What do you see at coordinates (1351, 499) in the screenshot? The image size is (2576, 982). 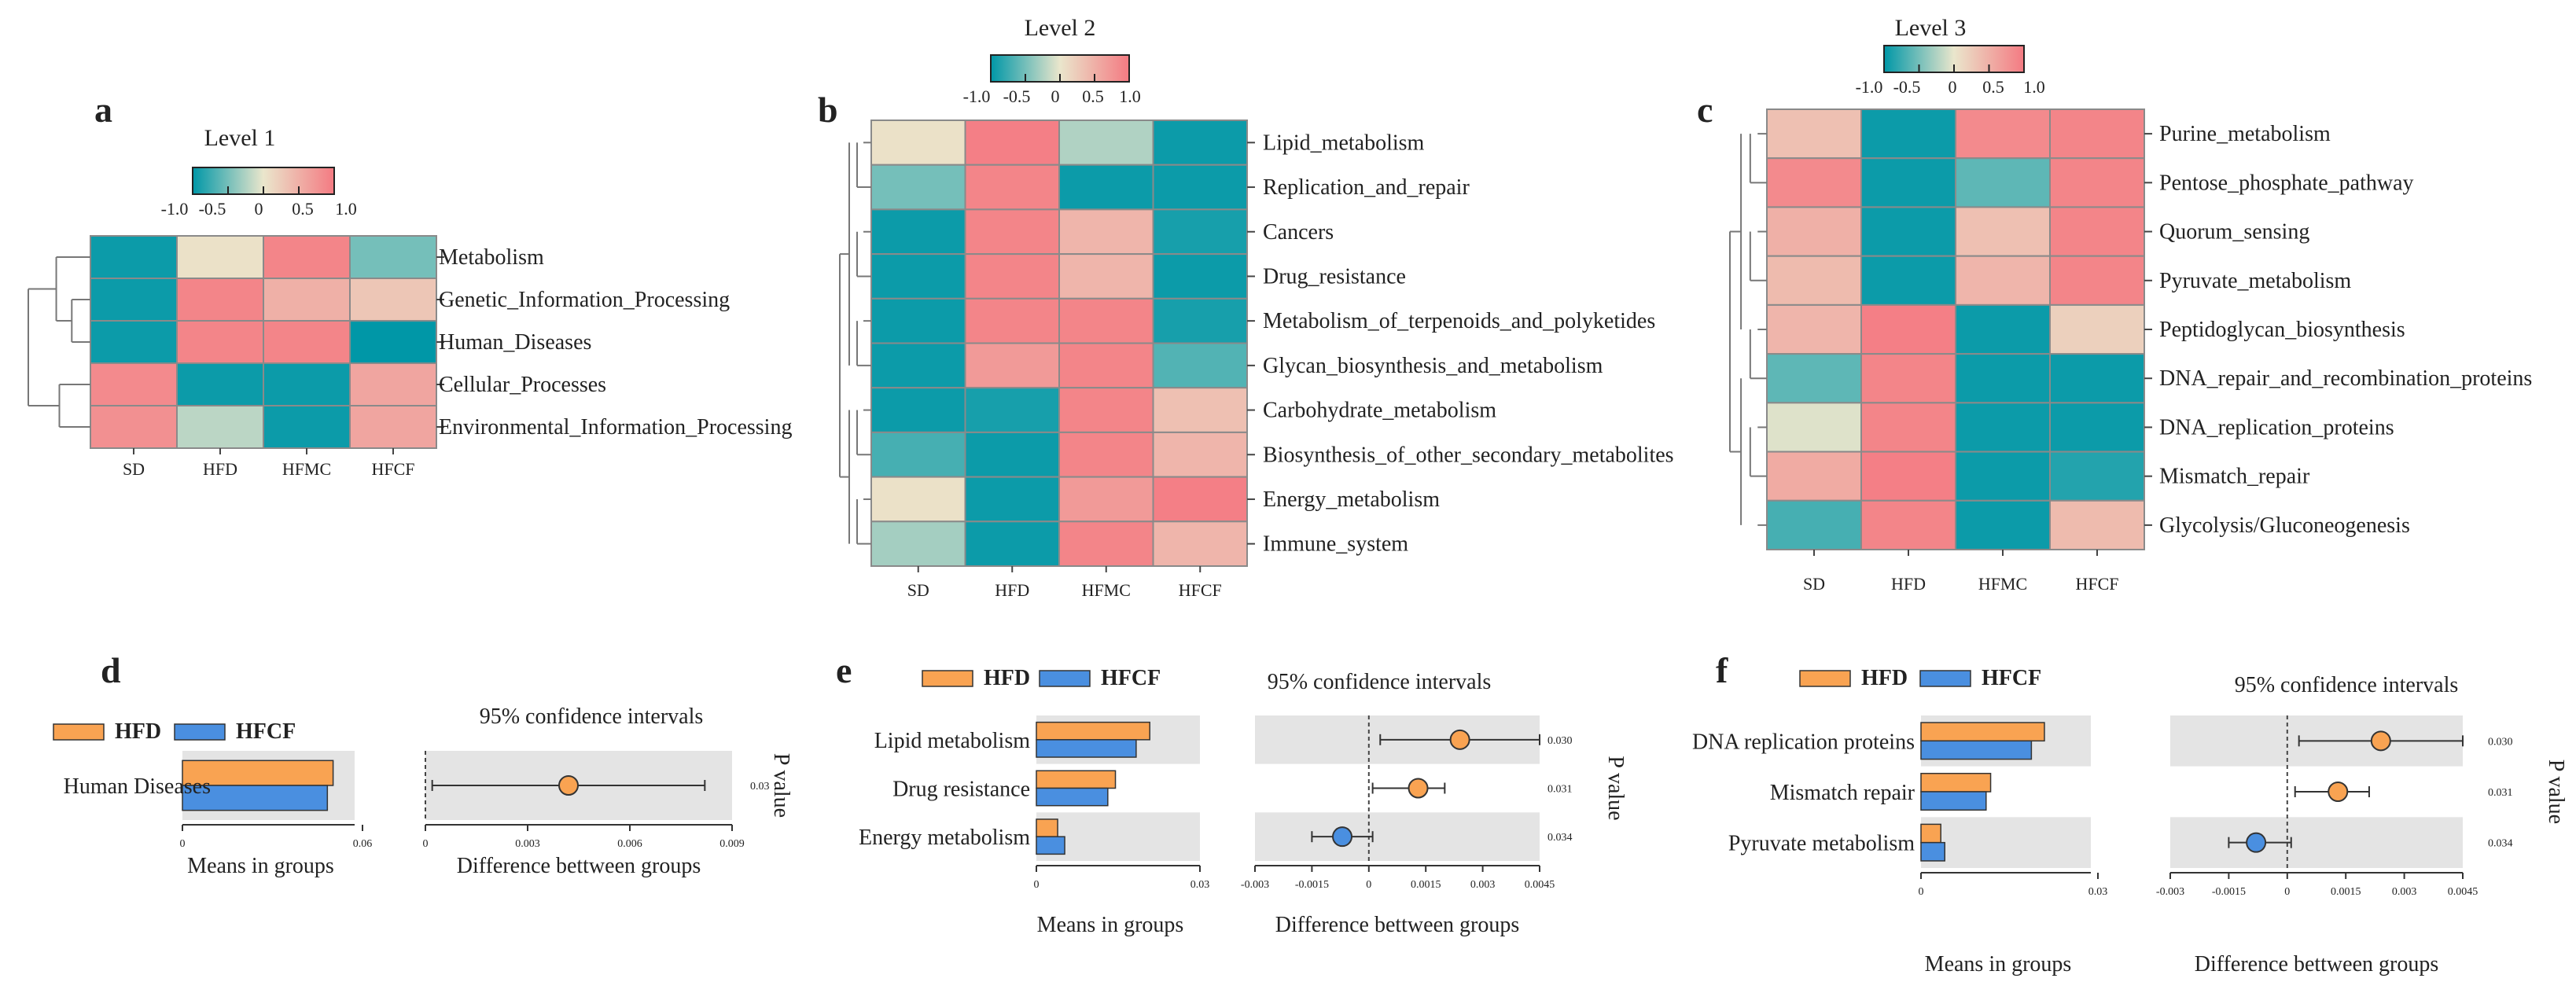 I see `row-label: Energy_metabolism` at bounding box center [1351, 499].